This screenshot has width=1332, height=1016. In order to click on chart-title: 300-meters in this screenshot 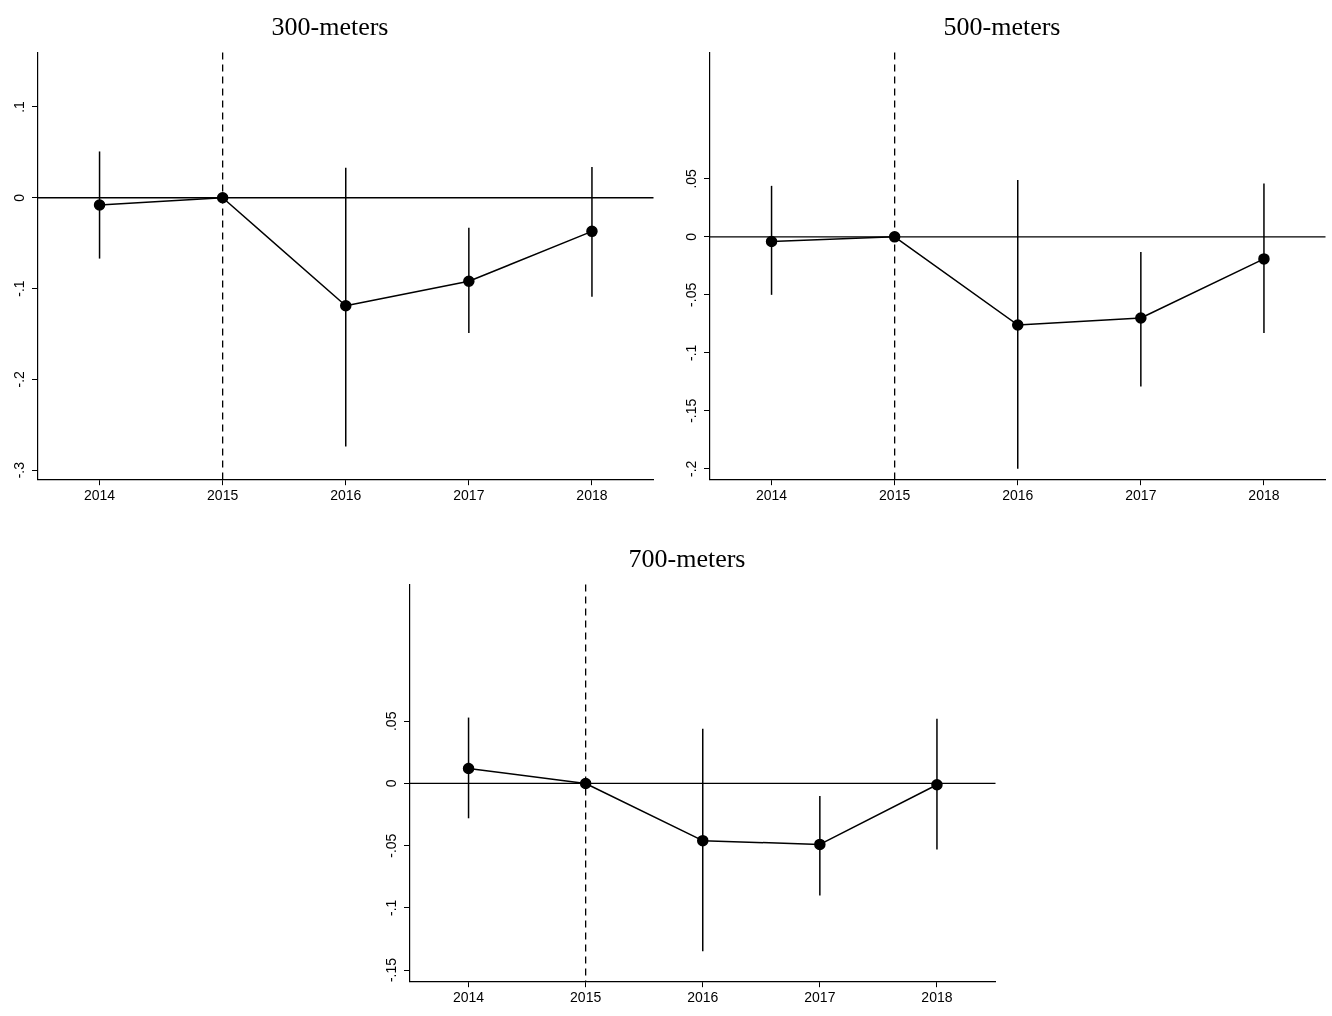, I will do `click(330, 27)`.